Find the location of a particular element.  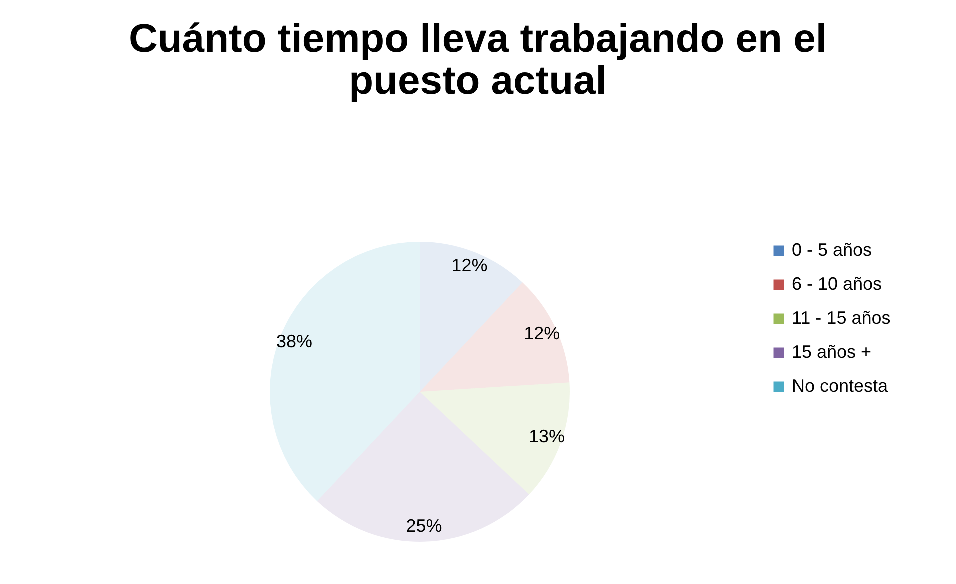

legend-label: 0 - 5 años is located at coordinates (832, 250).